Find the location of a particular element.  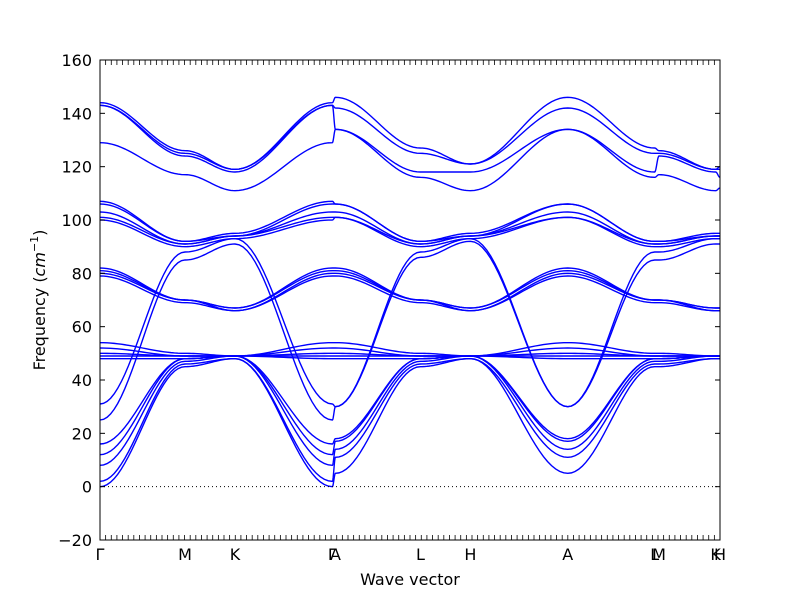

y-axis-label: Frequency (cm−1) is located at coordinates (38, 300).